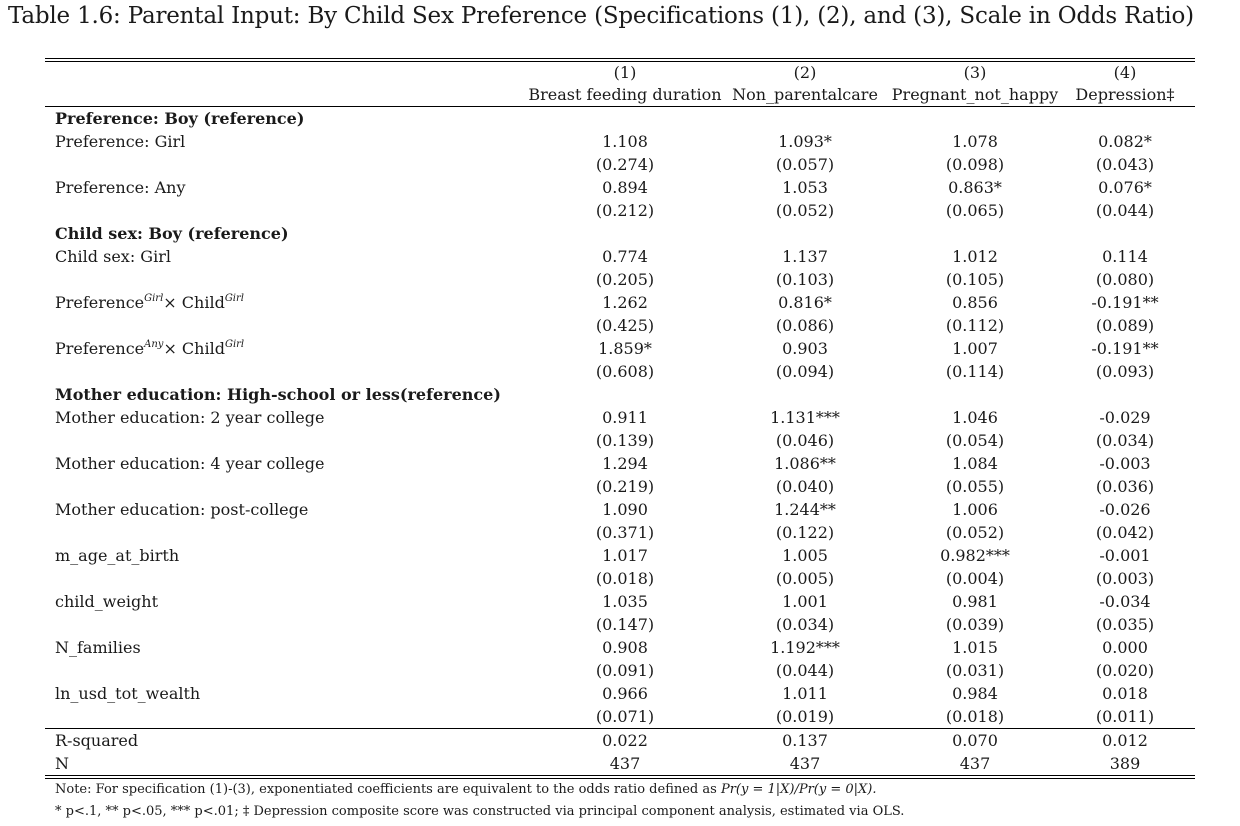 This screenshot has width=1240, height=826. I want to click on coefficient-cell: 1.294, so click(625, 463).